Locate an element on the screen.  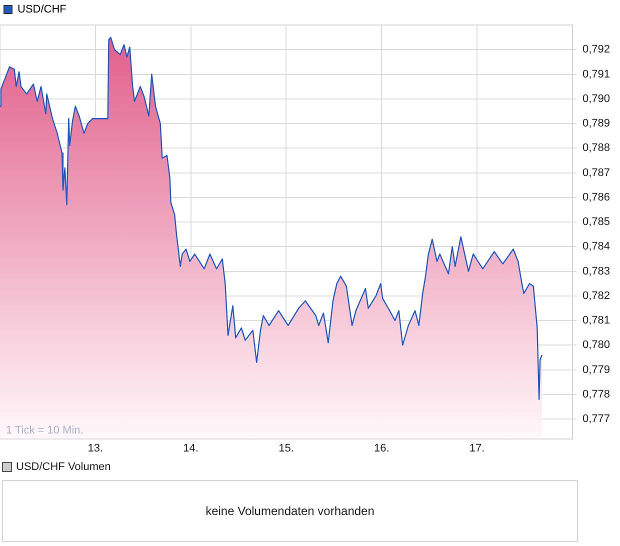
x-tick-label: 14. is located at coordinates (190, 448).